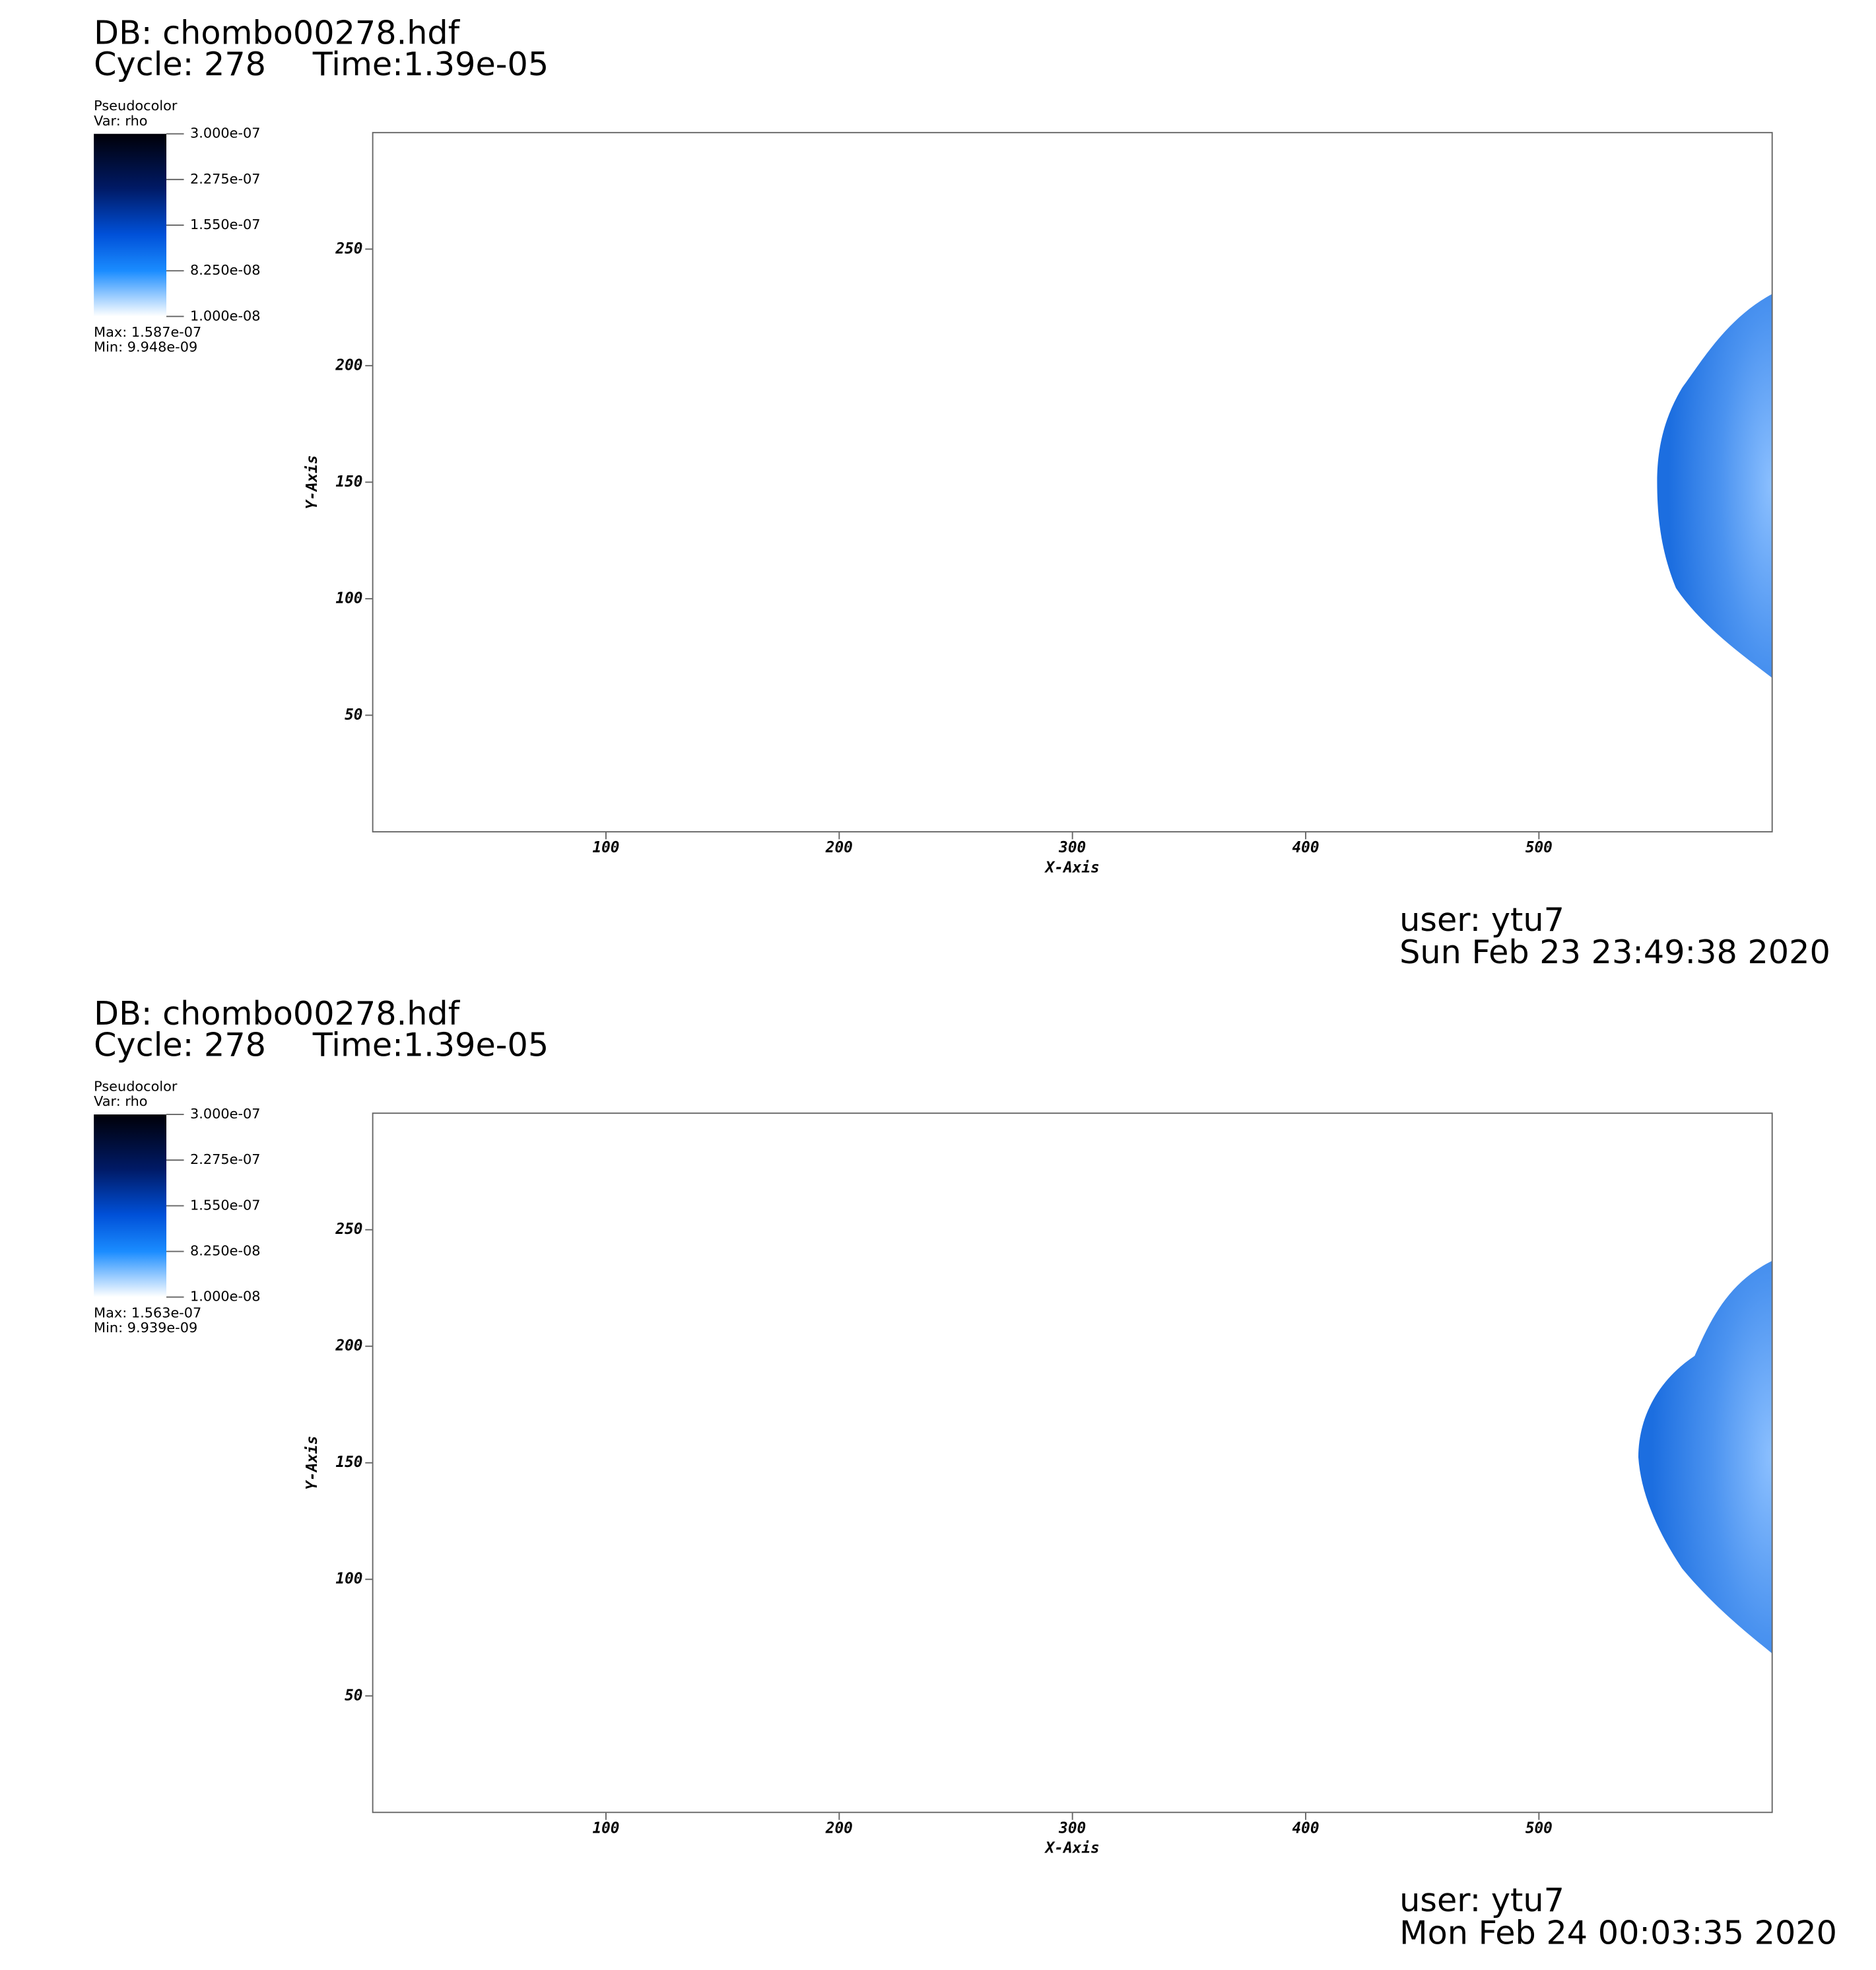 This screenshot has width=1876, height=1970. Describe the element at coordinates (145, 1328) in the screenshot. I see `legend-min: Min: 9.939e-09` at that location.